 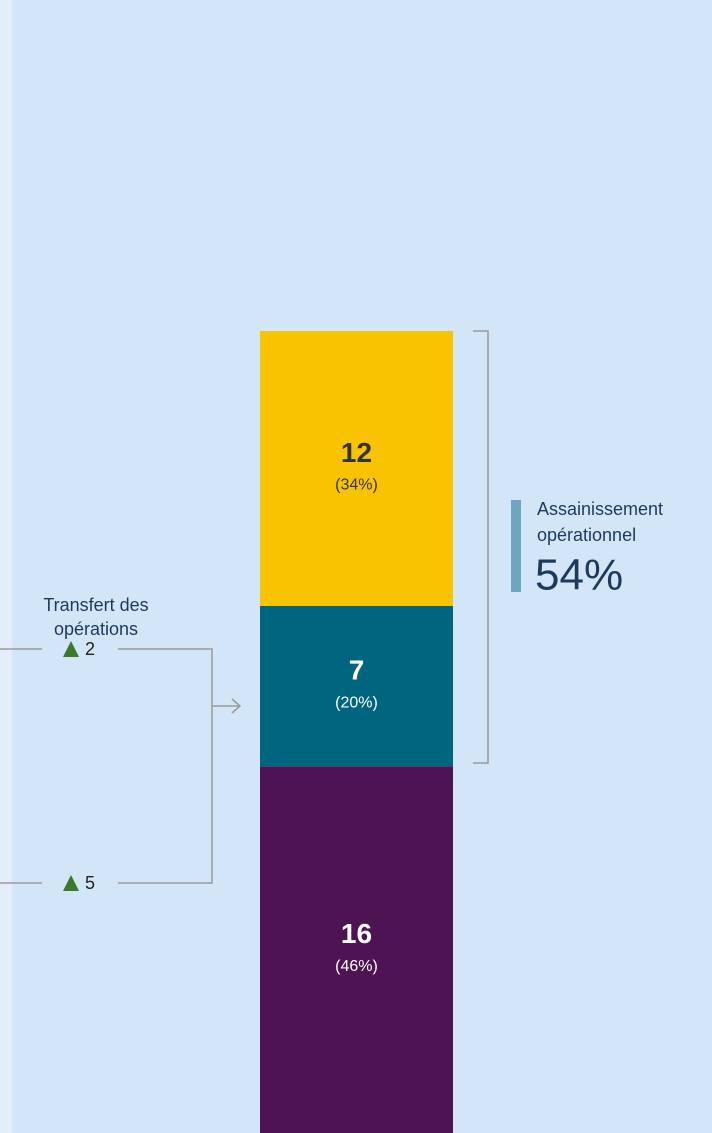 I want to click on transfer-value: 5, so click(x=90, y=883).